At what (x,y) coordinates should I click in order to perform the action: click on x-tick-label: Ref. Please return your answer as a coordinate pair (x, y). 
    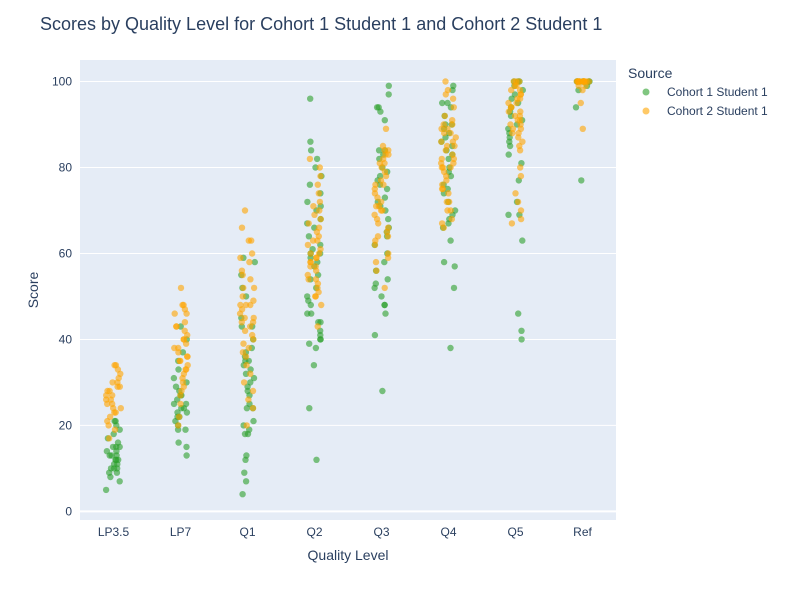
    Looking at the image, I should click on (582, 532).